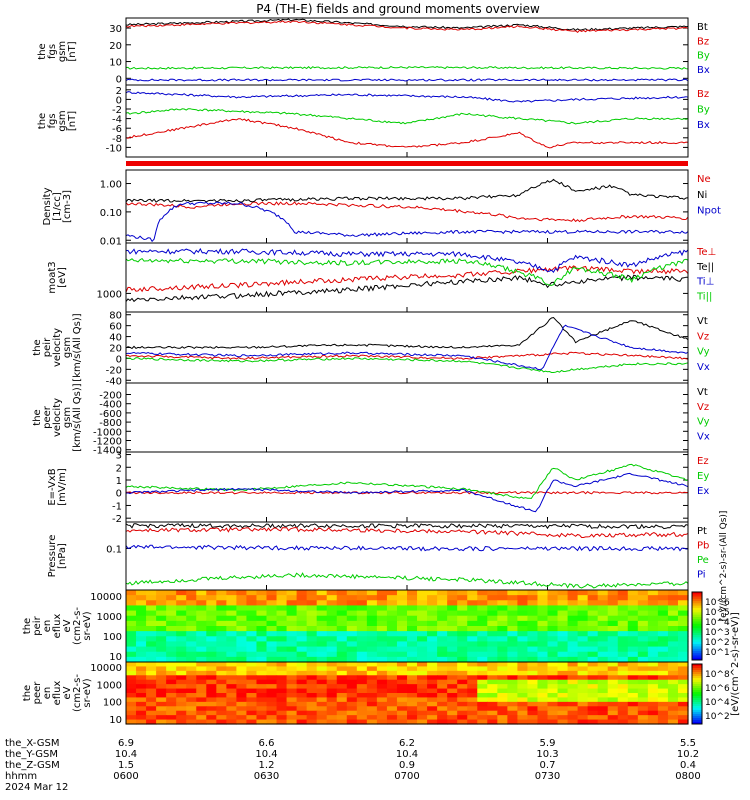  What do you see at coordinates (62, 487) in the screenshot?
I see `y-axis-label: [mV/m]` at bounding box center [62, 487].